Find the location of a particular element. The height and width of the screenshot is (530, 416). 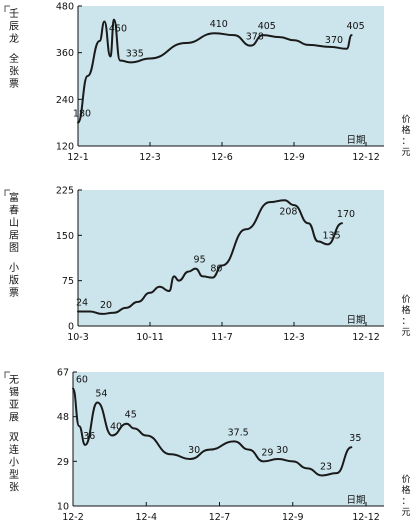

y-tick-label: 360 is located at coordinates (65, 53).